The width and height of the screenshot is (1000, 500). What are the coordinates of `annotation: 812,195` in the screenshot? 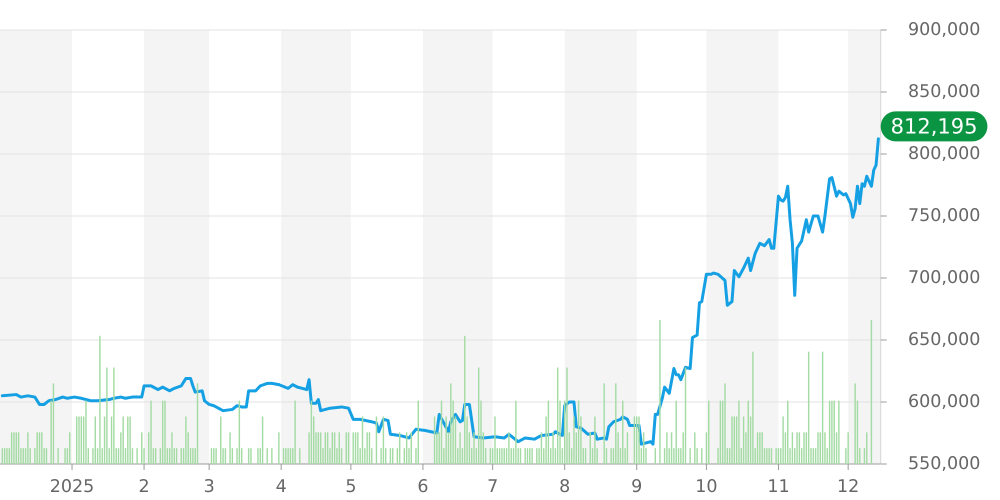 It's located at (934, 126).